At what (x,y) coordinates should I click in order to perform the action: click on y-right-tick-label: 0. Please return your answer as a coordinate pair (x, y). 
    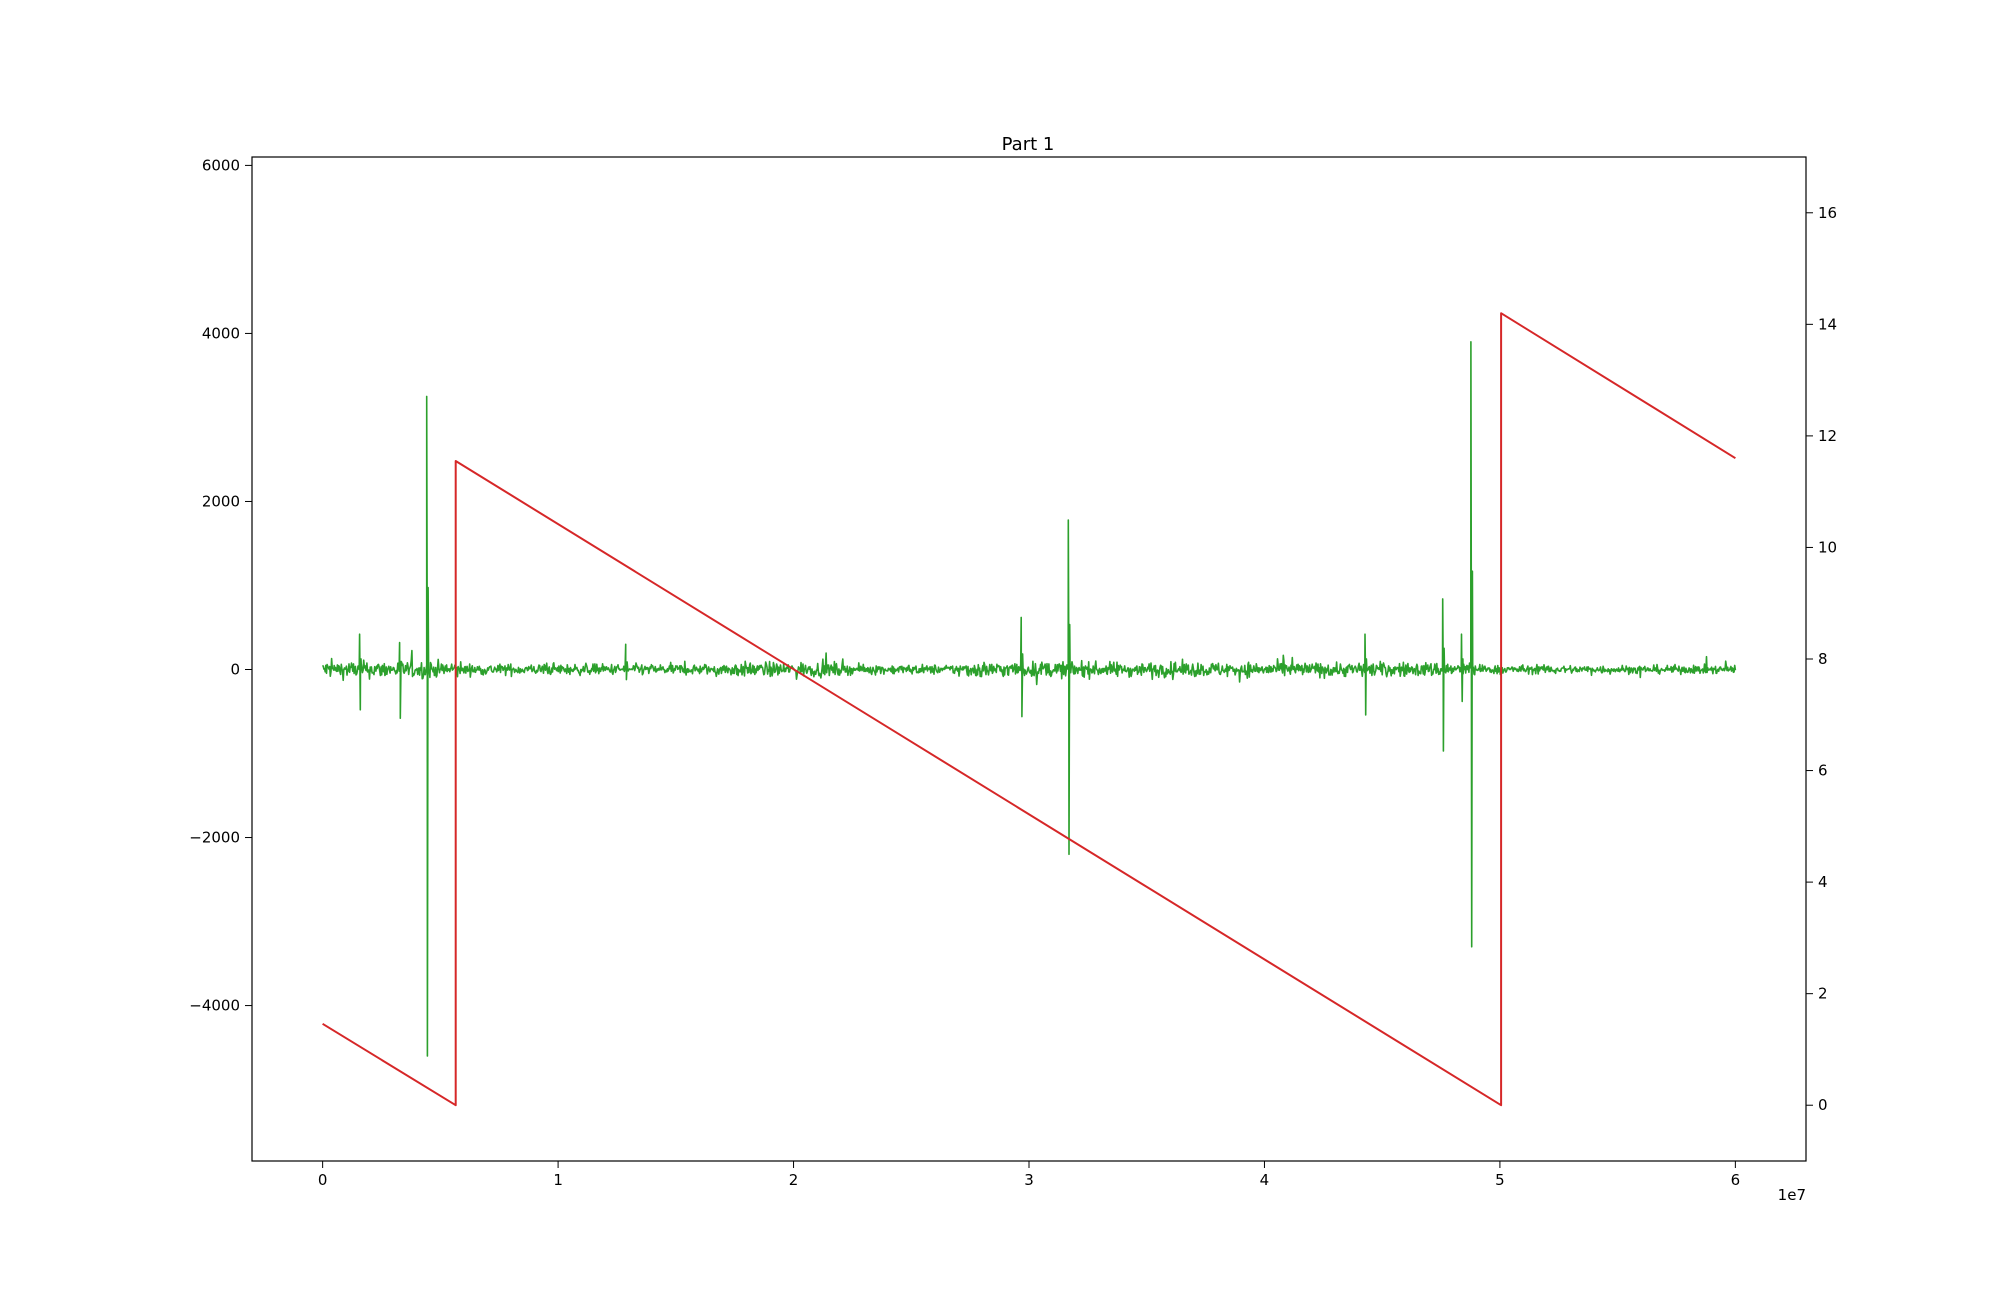
    Looking at the image, I should click on (1823, 1105).